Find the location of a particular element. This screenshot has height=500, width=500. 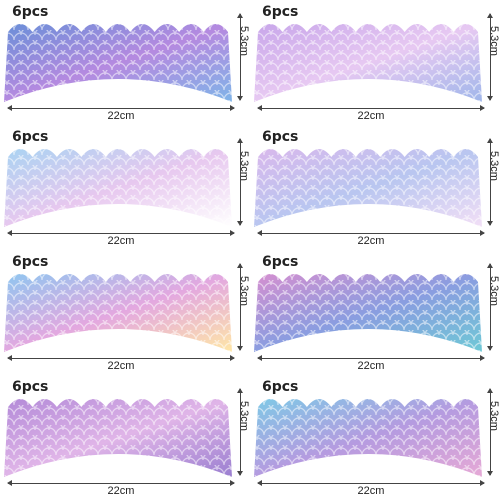

cupcake-wrapper-lavender-scales is located at coordinates (368, 63).